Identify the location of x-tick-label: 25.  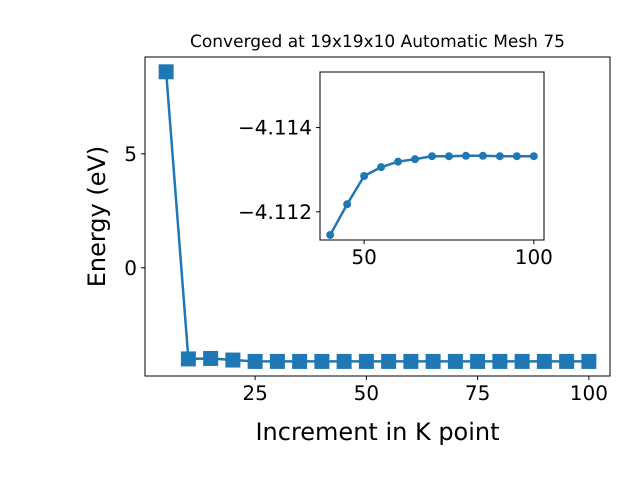
(255, 393).